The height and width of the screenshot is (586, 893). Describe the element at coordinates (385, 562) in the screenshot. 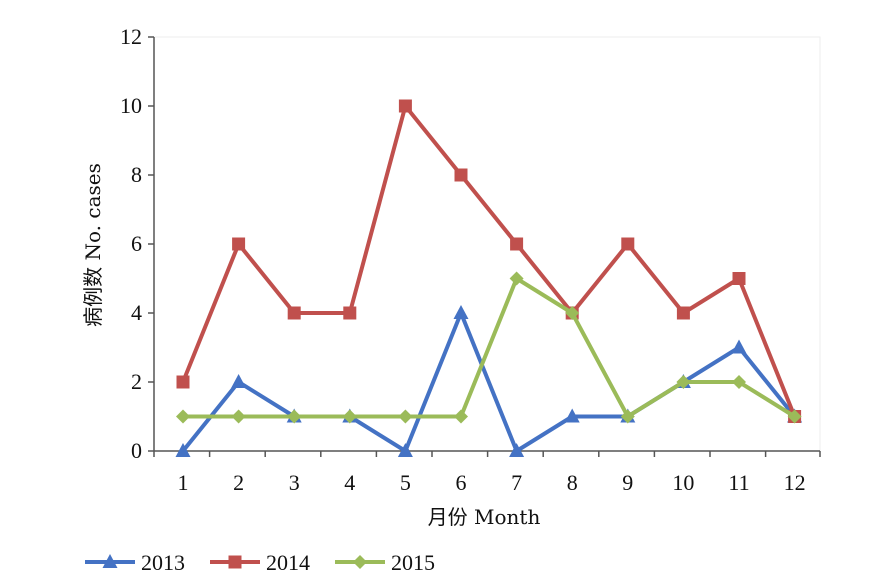

I see `legend-item-2015: 2015` at that location.